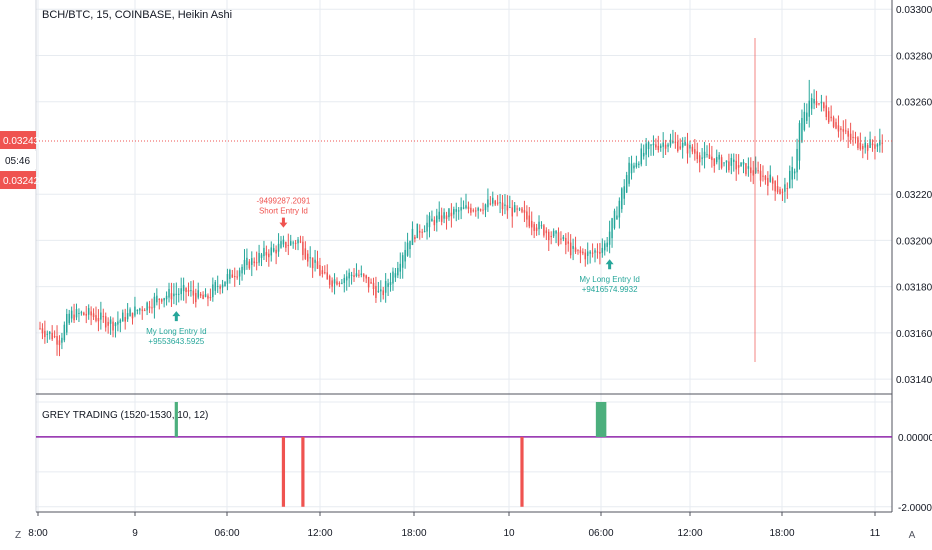  I want to click on price-badge-text: 0.03243, so click(21, 141).